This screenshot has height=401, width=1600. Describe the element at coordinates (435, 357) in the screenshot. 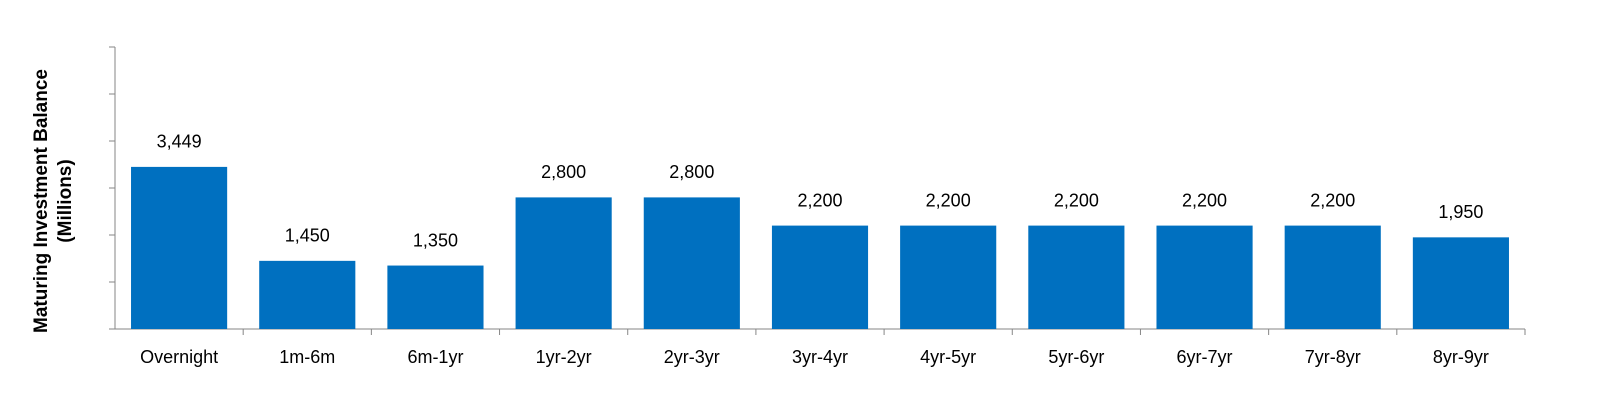

I see `x-tick-label: 6m-1yr` at that location.